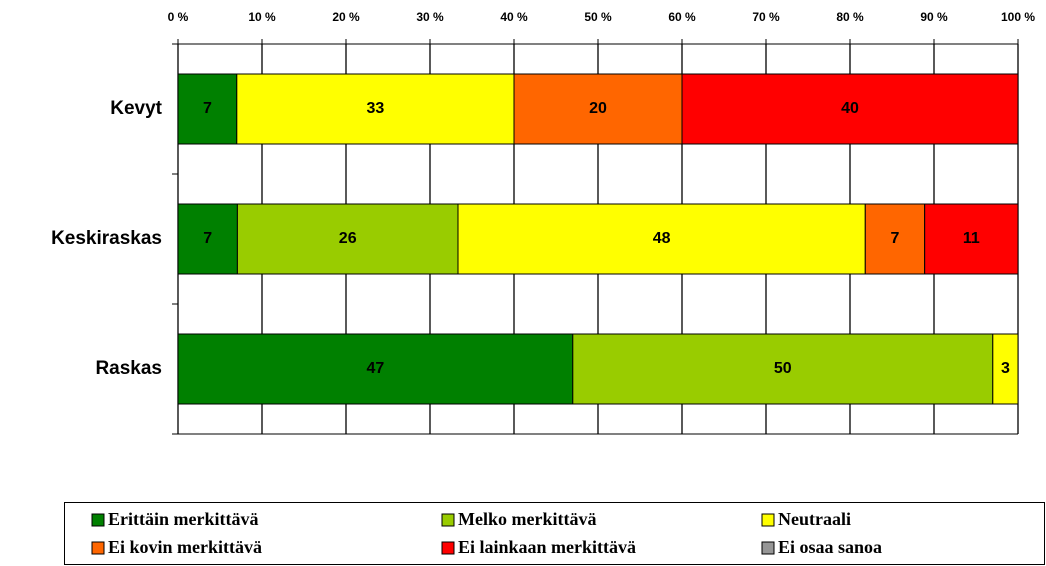 This screenshot has width=1046, height=566. I want to click on x-tick-label: 0 %, so click(178, 17).